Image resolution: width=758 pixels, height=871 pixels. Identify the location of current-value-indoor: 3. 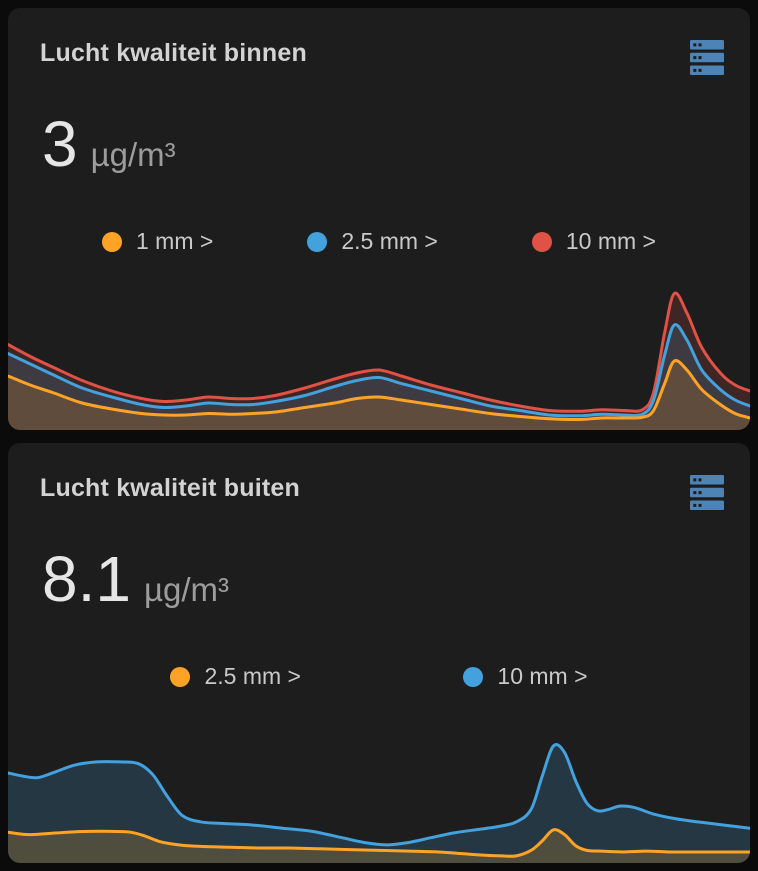
(60, 144).